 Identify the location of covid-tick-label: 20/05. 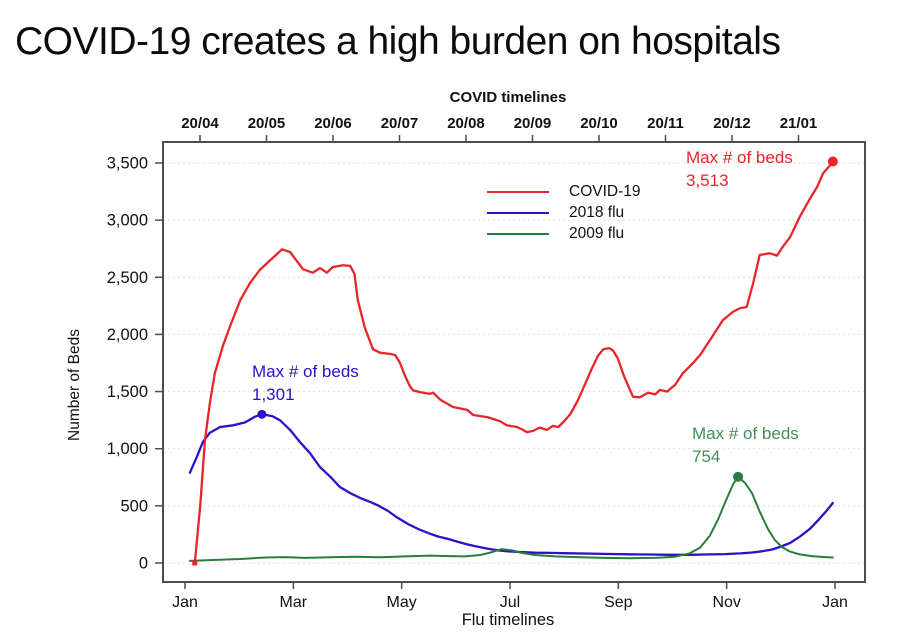
(267, 123).